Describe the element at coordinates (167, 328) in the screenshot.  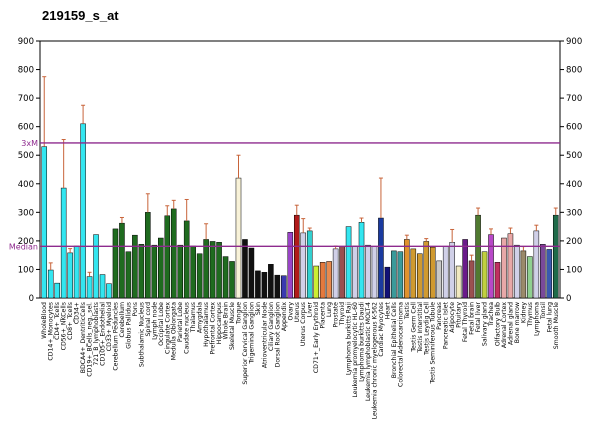
I see `category-label: Cingulate Cortex` at that location.